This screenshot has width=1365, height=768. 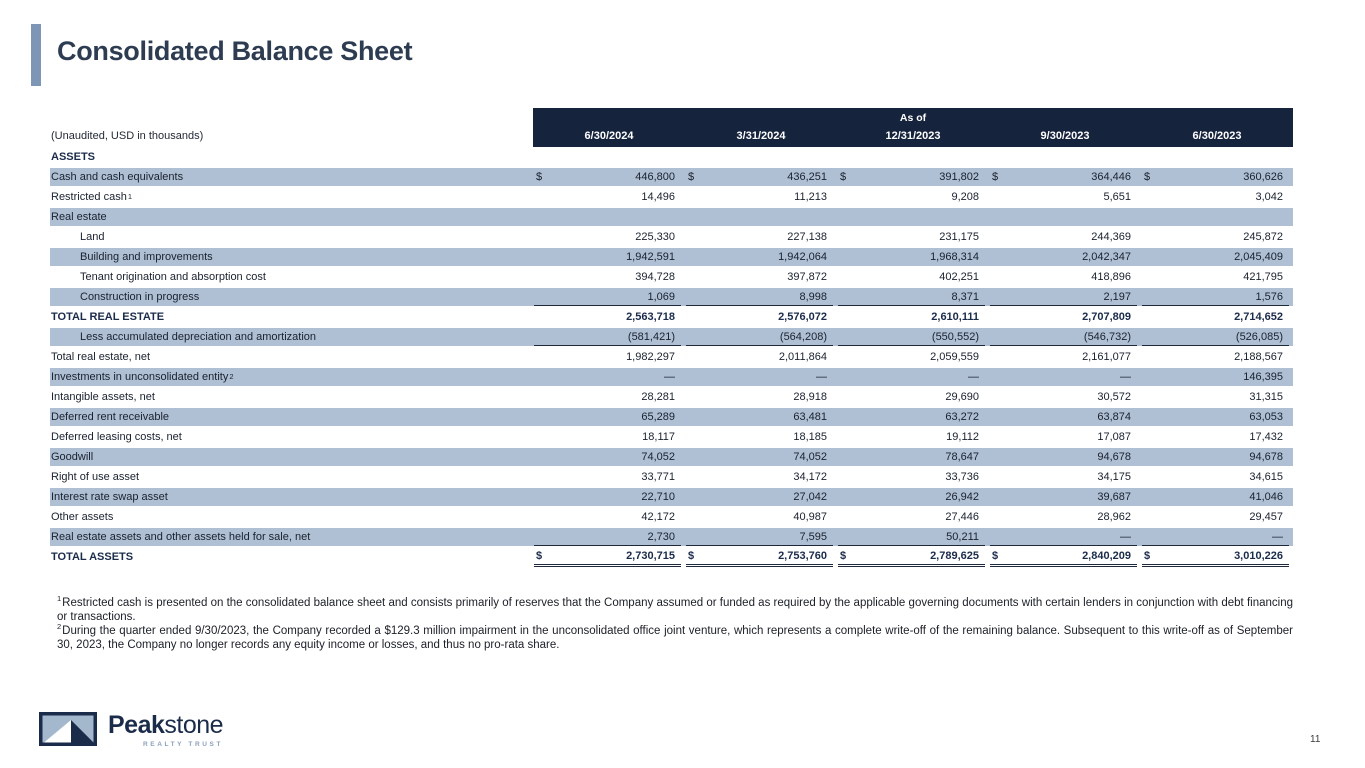 I want to click on page-number: 11, so click(x=1315, y=739).